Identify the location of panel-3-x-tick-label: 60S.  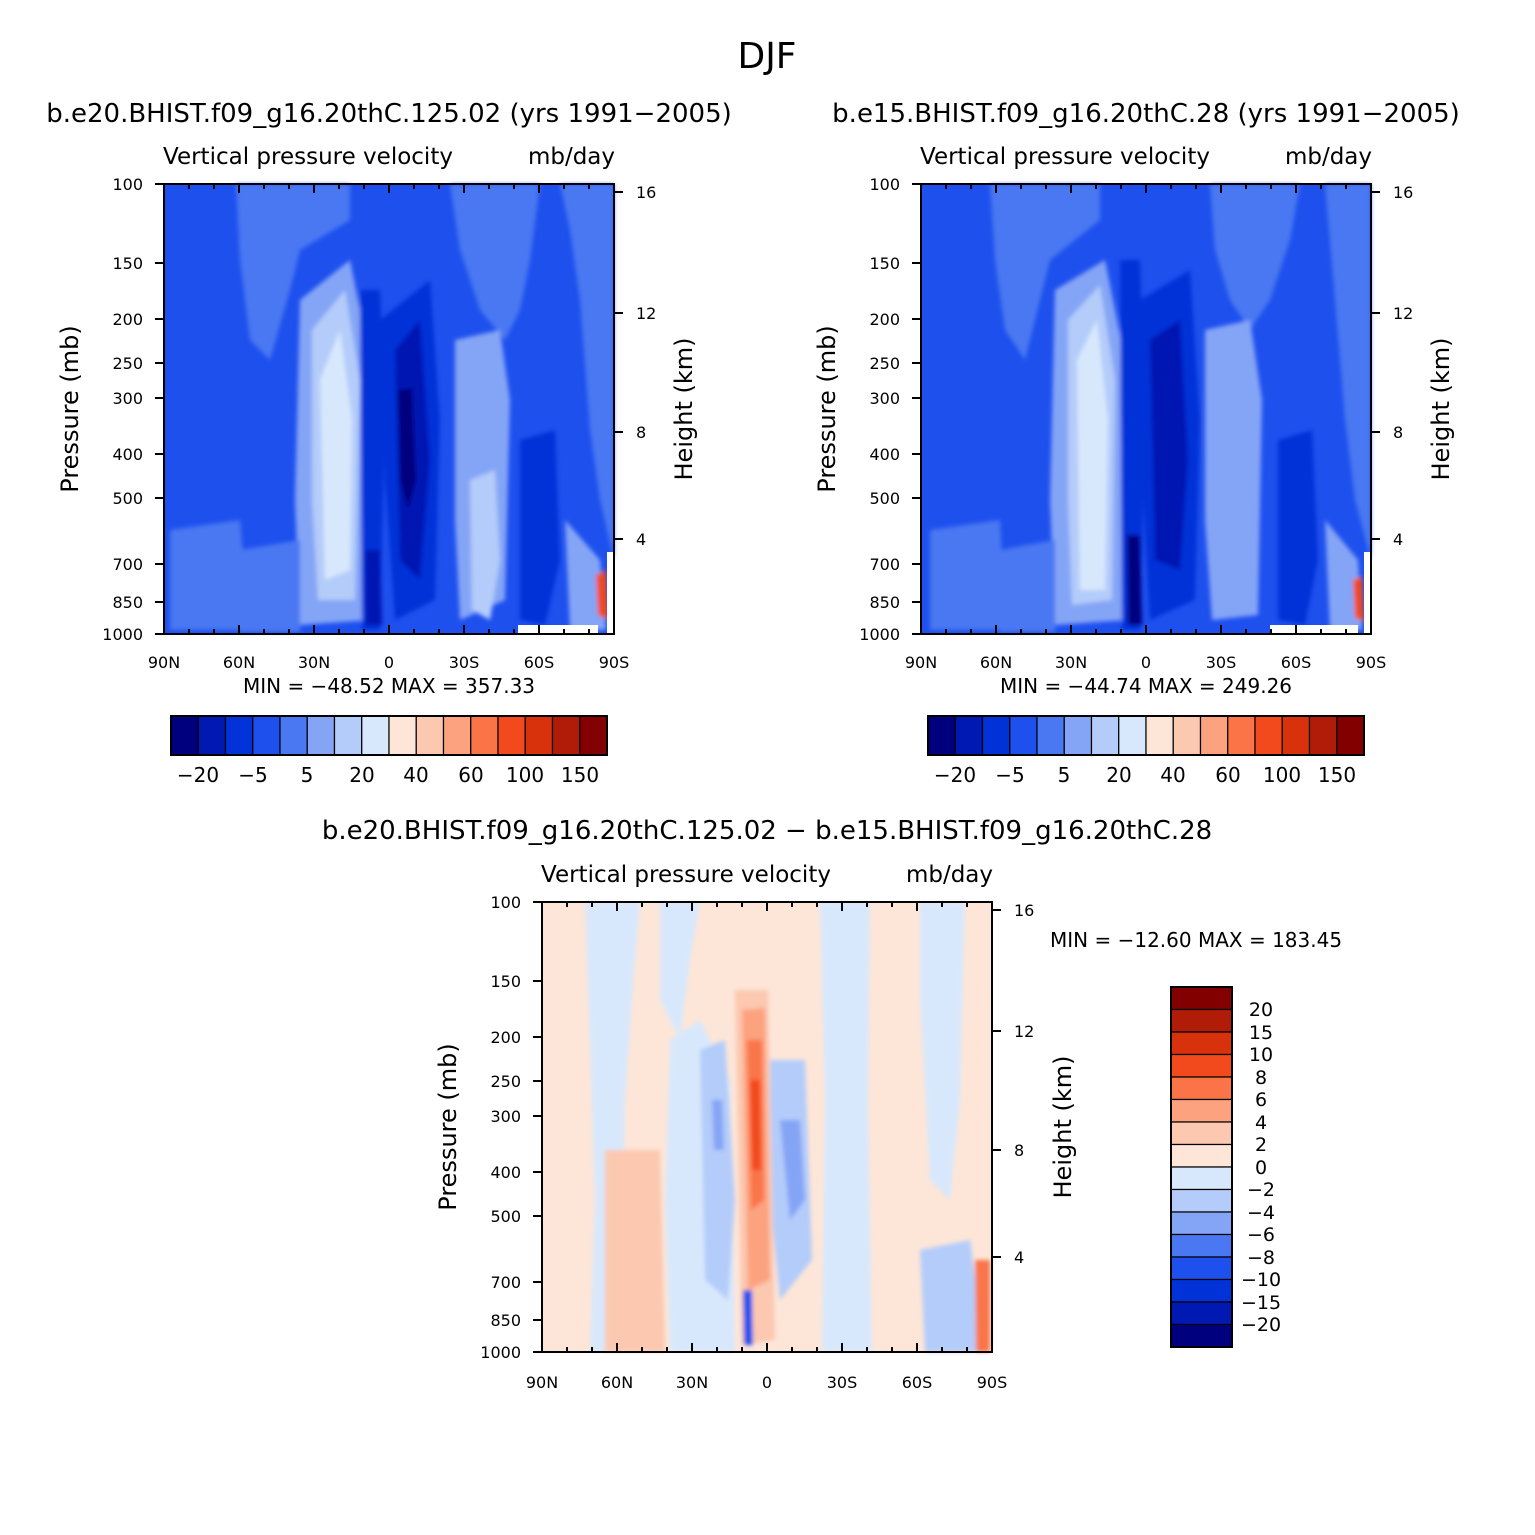
(917, 1382).